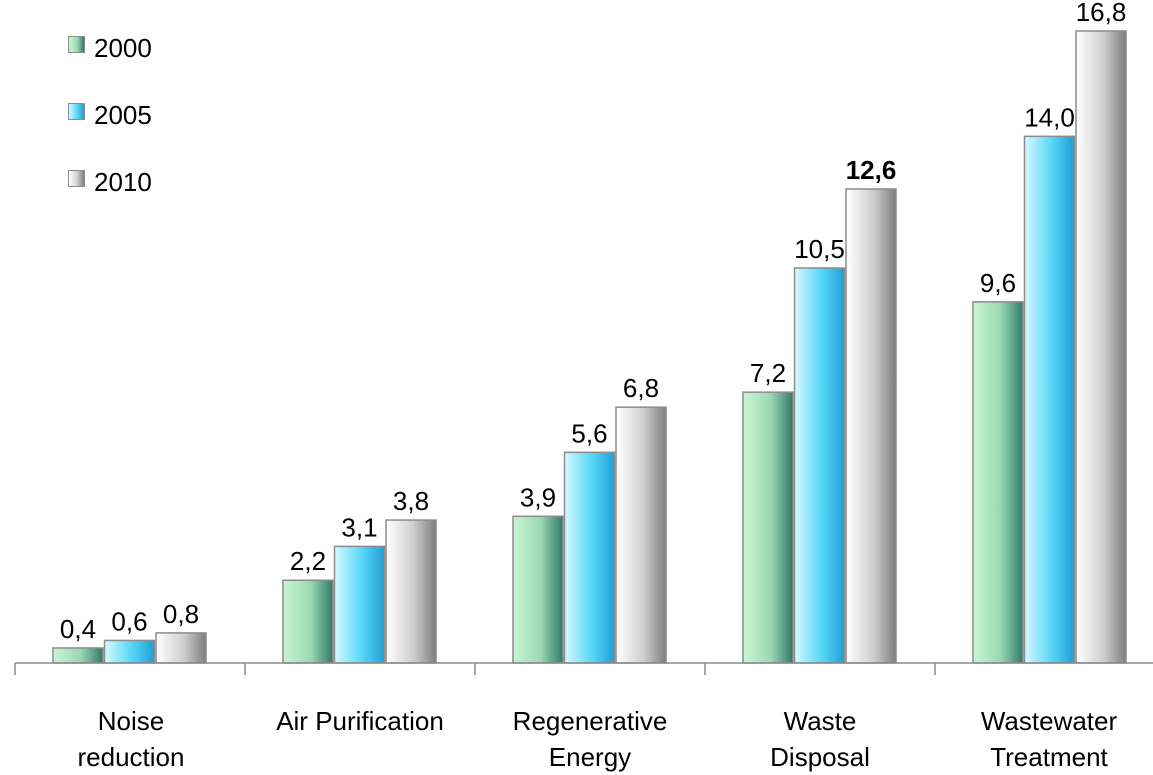  I want to click on x-label-line: reduction, so click(131, 757).